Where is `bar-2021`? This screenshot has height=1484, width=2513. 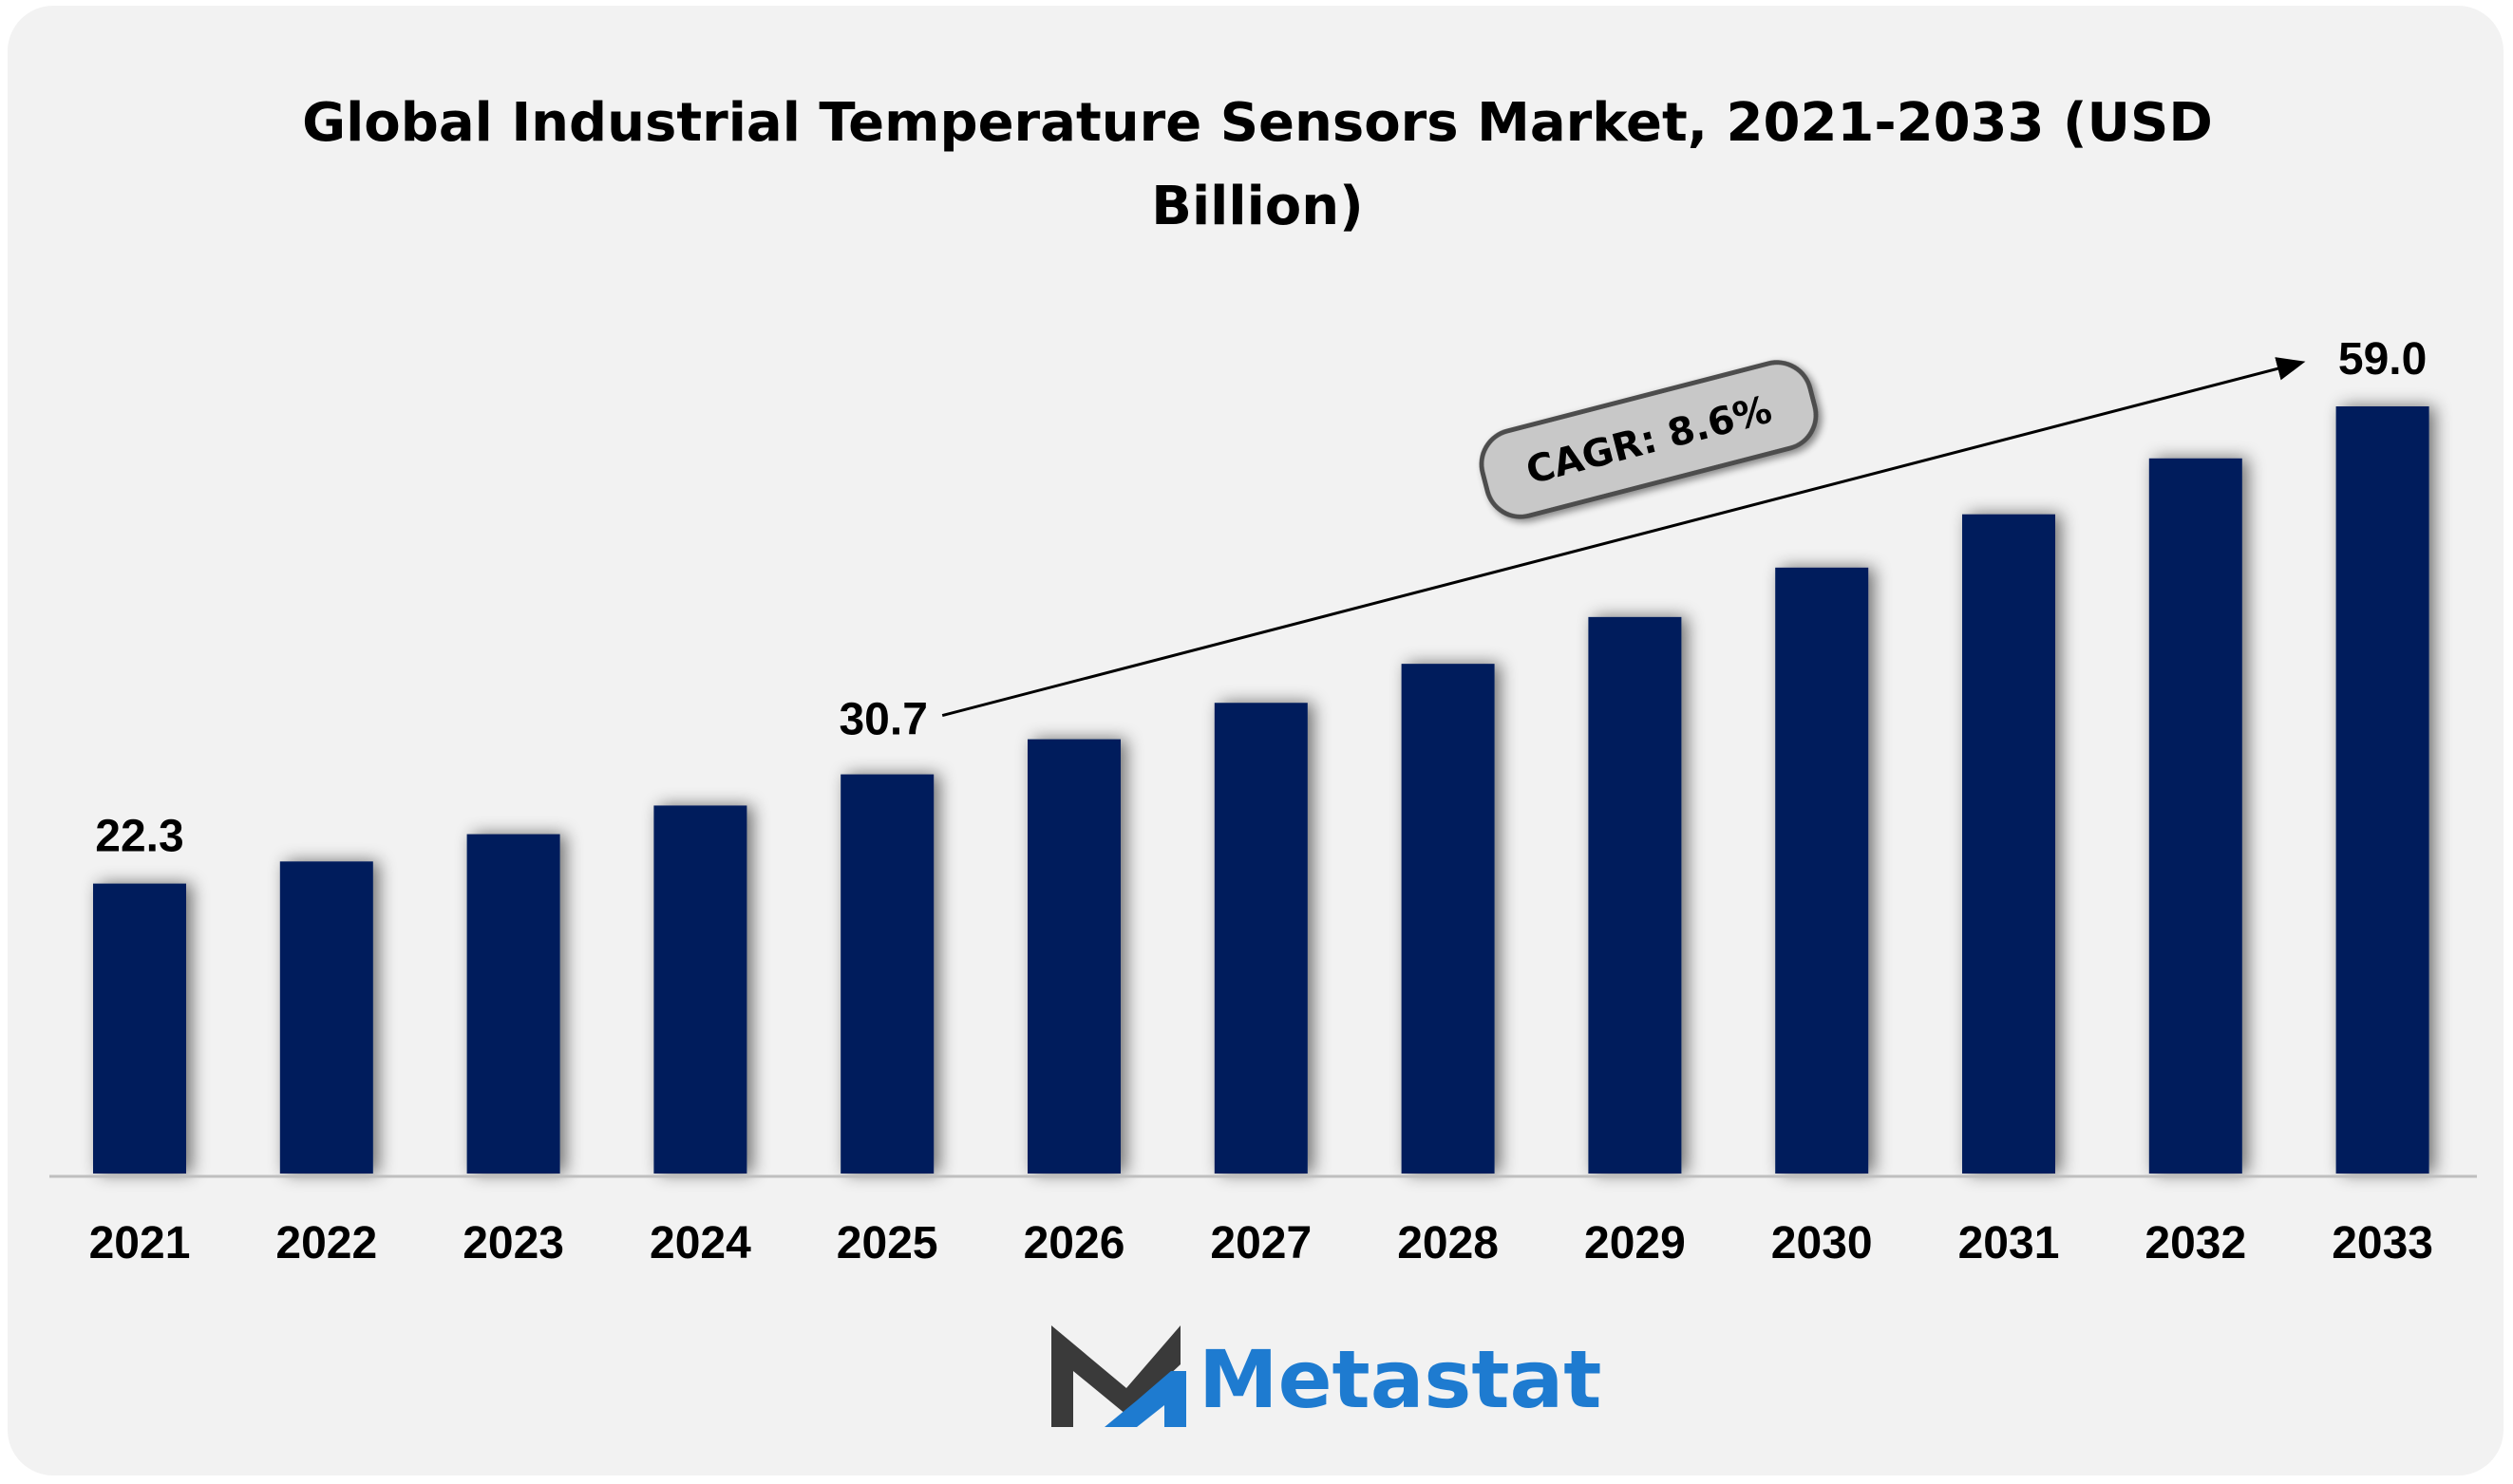
bar-2021 is located at coordinates (140, 1028).